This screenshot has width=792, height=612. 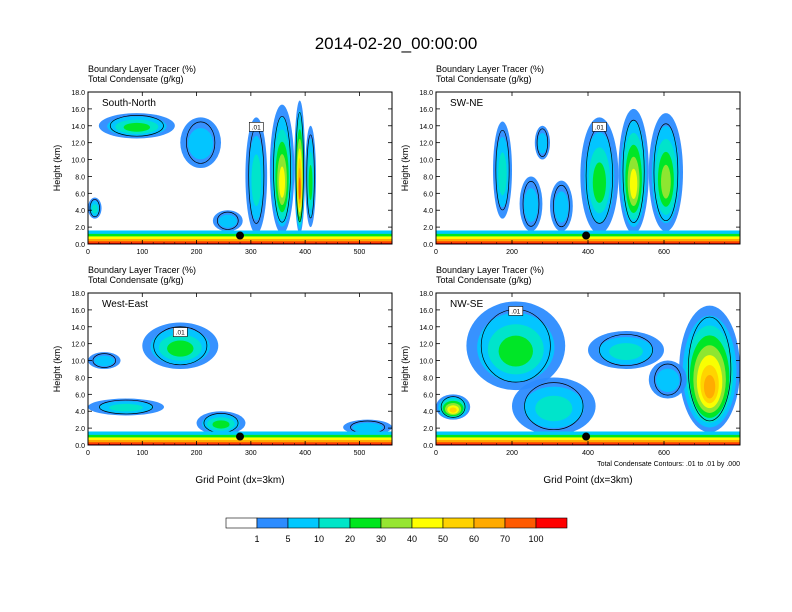 What do you see at coordinates (350, 539) in the screenshot?
I see `colorbar-label: 20` at bounding box center [350, 539].